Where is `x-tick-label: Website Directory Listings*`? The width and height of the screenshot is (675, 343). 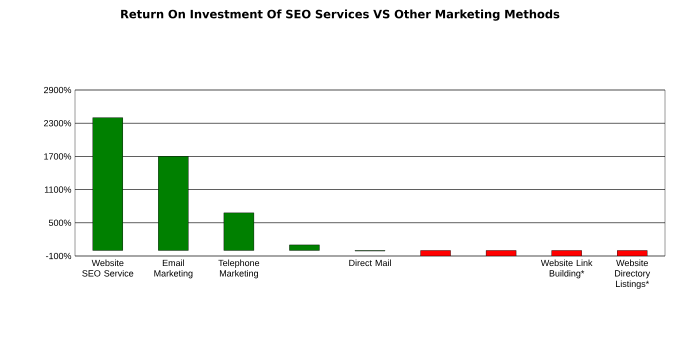
x-tick-label: Website Directory Listings* is located at coordinates (632, 274).